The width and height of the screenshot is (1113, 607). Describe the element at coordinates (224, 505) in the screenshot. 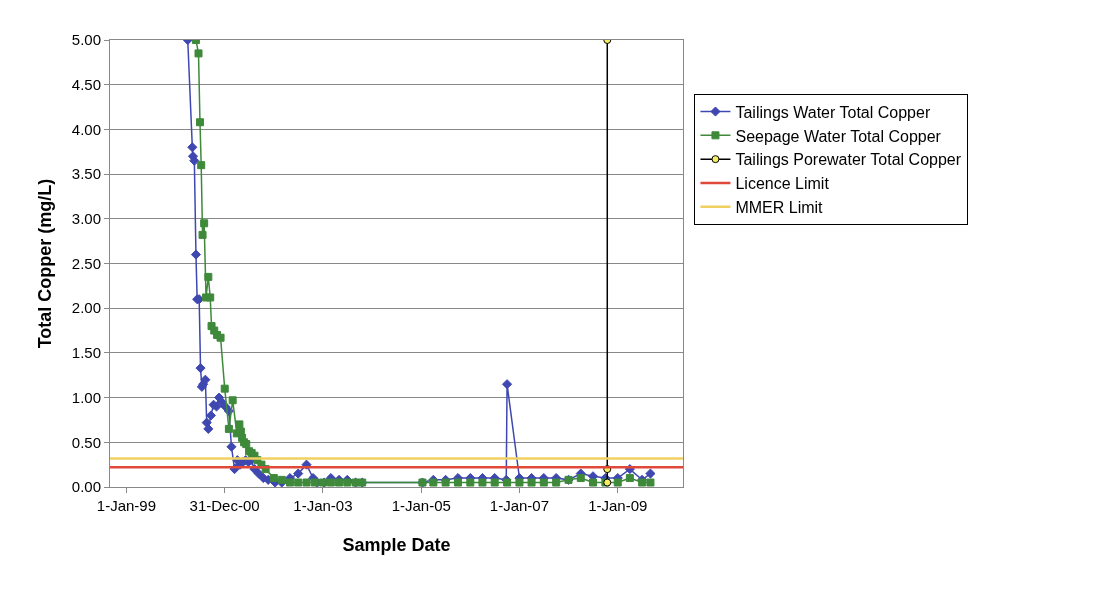

I see `x-tick-label: 31-Dec-00` at that location.